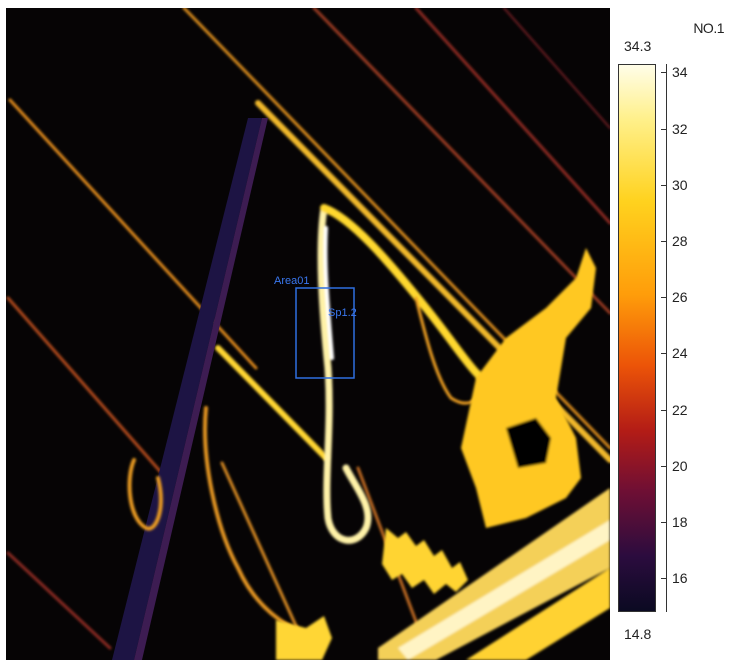 The height and width of the screenshot is (663, 732). I want to click on scale-tick-label: 16, so click(680, 578).